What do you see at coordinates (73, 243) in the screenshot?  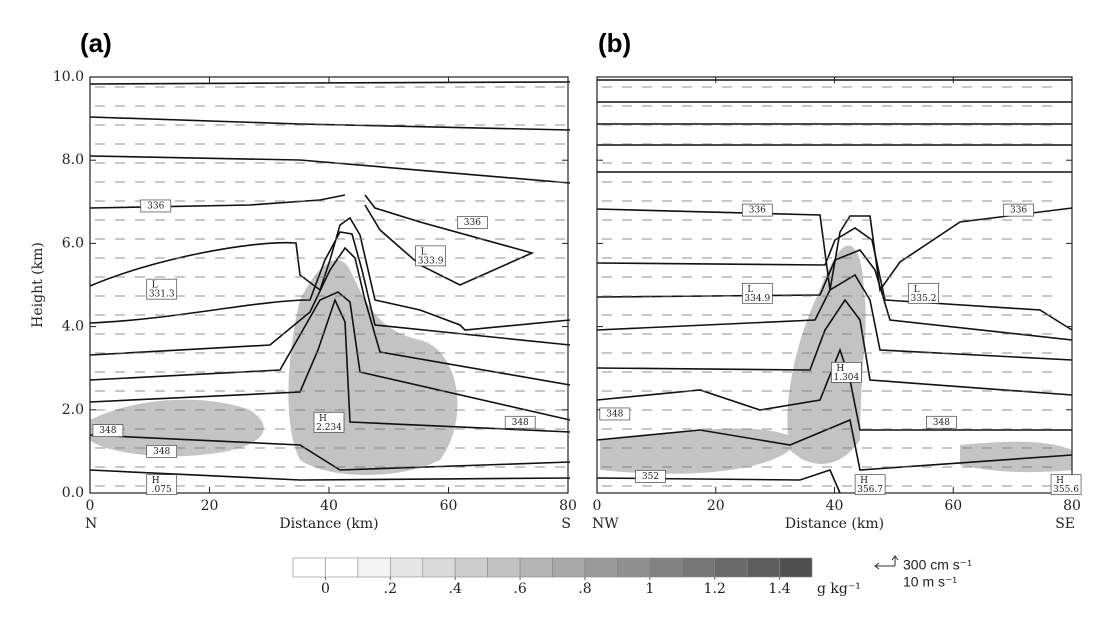 I see `y-tick-label: 6.0` at bounding box center [73, 243].